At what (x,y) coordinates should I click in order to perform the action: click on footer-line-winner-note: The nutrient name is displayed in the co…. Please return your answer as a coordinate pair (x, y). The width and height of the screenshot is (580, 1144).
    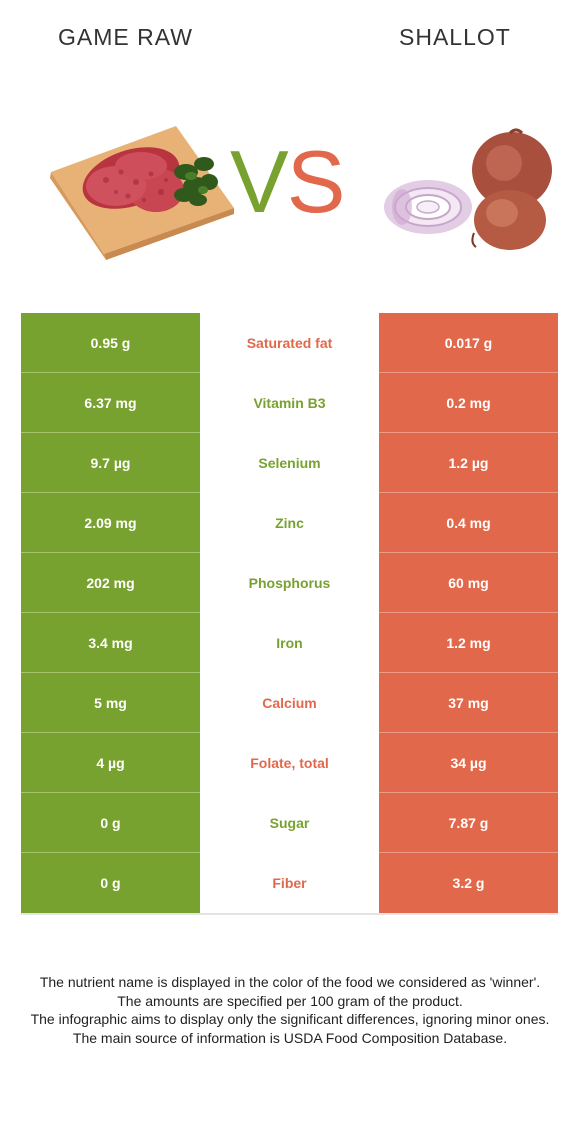
    Looking at the image, I should click on (290, 982).